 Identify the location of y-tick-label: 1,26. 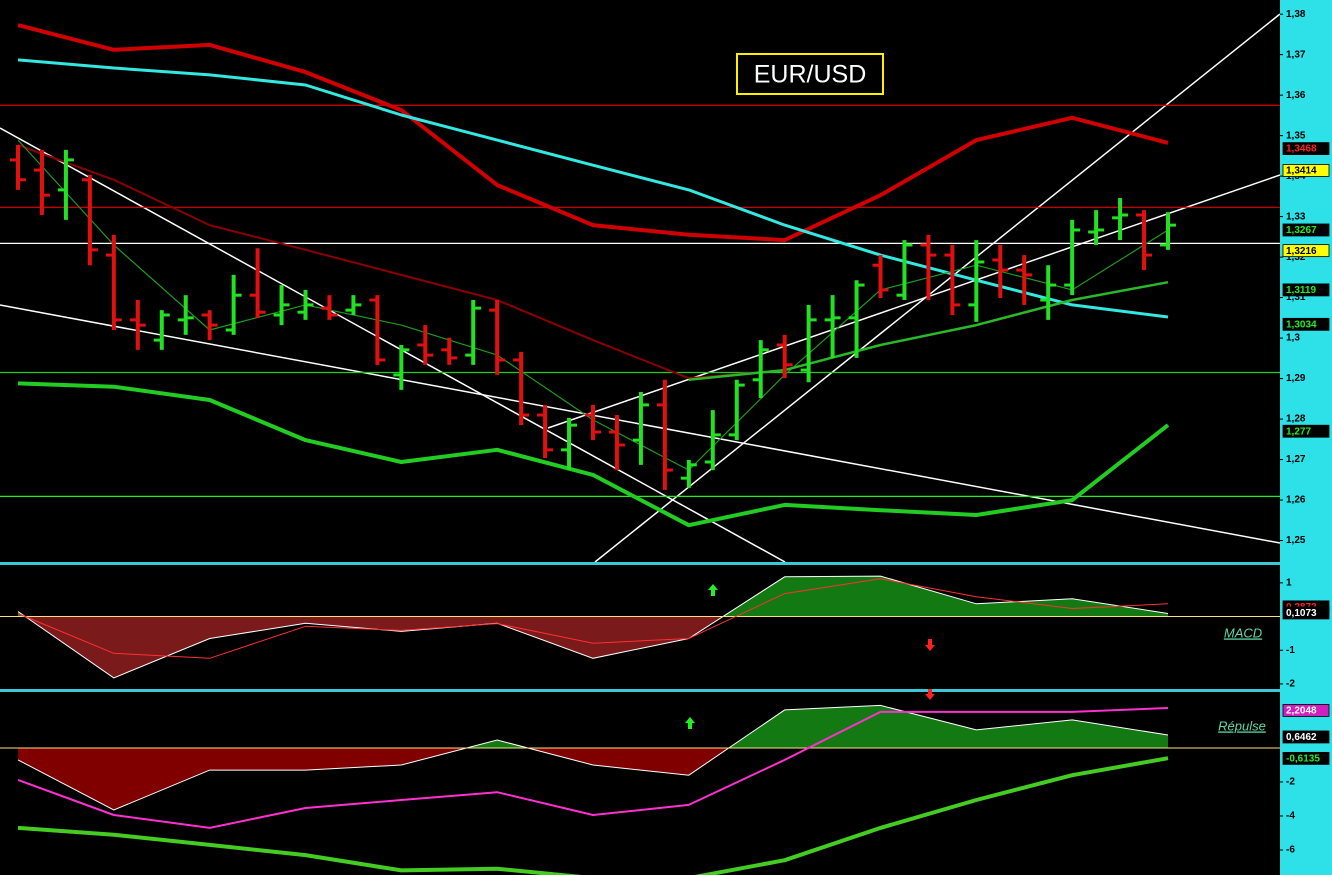
(1296, 500).